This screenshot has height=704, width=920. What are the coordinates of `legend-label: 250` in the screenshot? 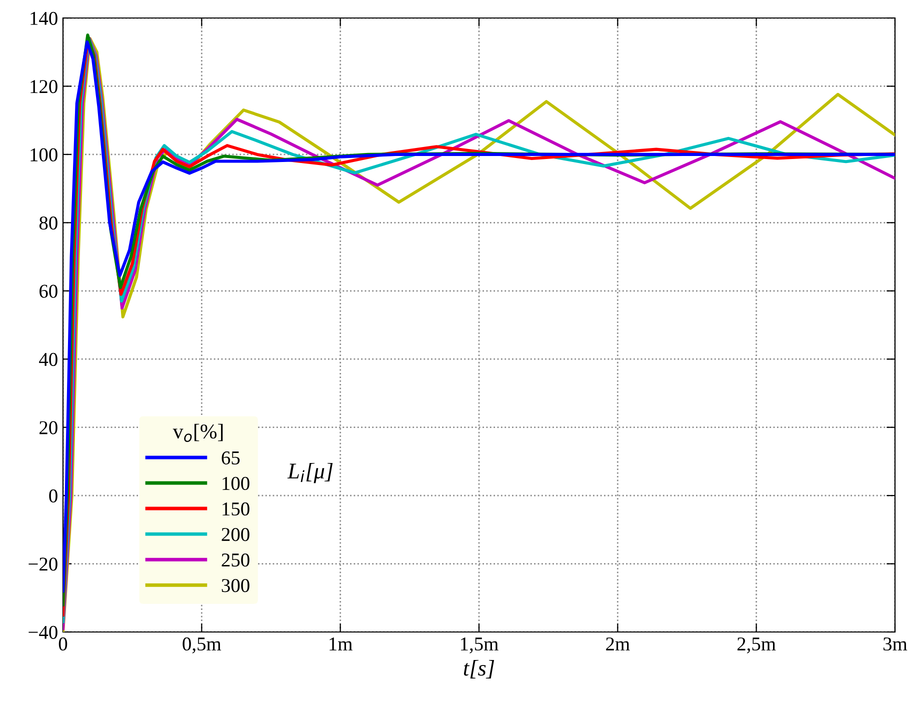 It's located at (236, 560).